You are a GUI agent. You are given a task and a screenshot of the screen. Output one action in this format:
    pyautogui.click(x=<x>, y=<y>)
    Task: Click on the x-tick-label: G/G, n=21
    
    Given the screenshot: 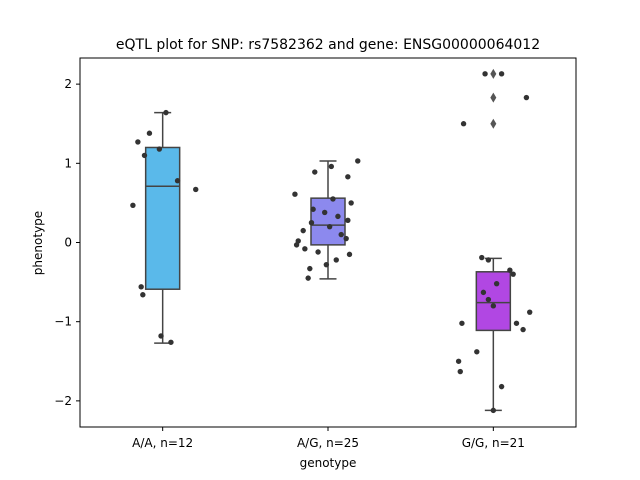 What is the action you would take?
    pyautogui.click(x=493, y=443)
    